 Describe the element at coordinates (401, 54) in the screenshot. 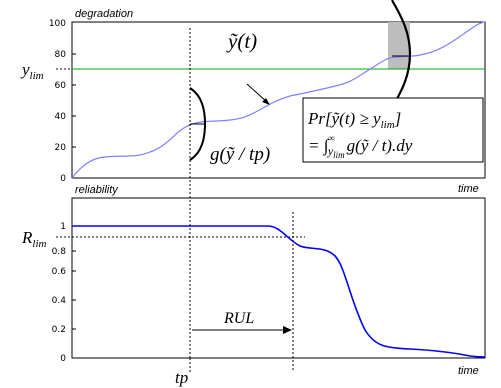

I see `pdf-at-threshold-icon` at that location.